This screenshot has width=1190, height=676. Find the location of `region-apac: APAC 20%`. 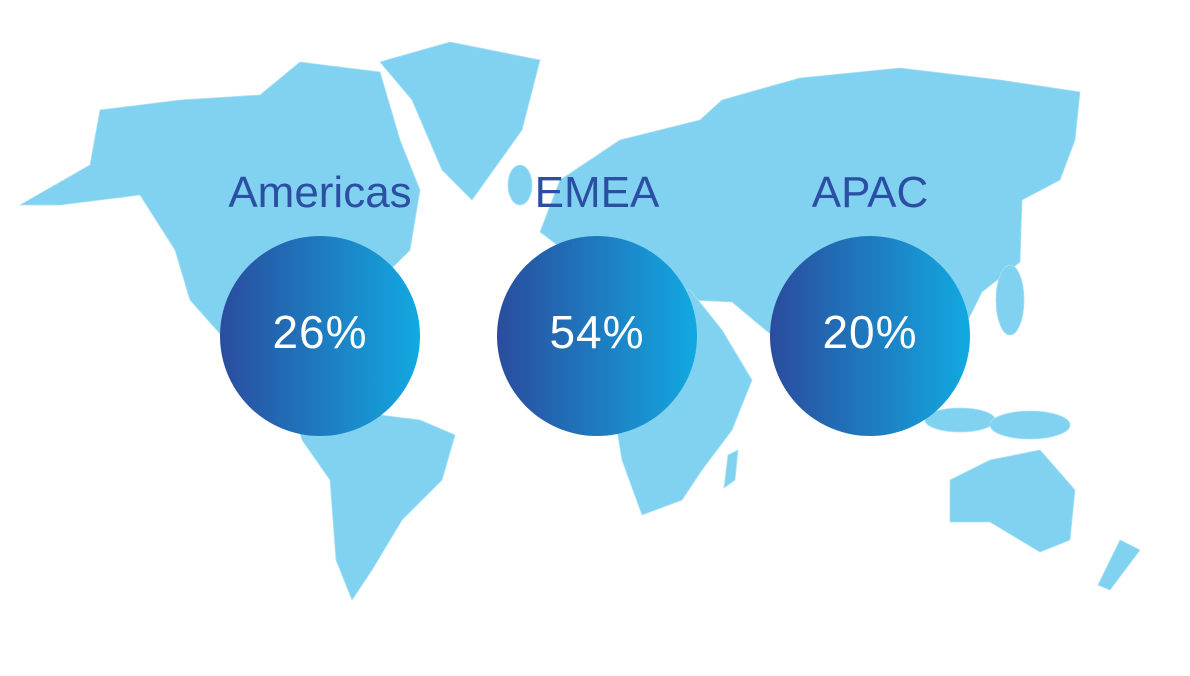

region-apac: APAC 20% is located at coordinates (870, 302).